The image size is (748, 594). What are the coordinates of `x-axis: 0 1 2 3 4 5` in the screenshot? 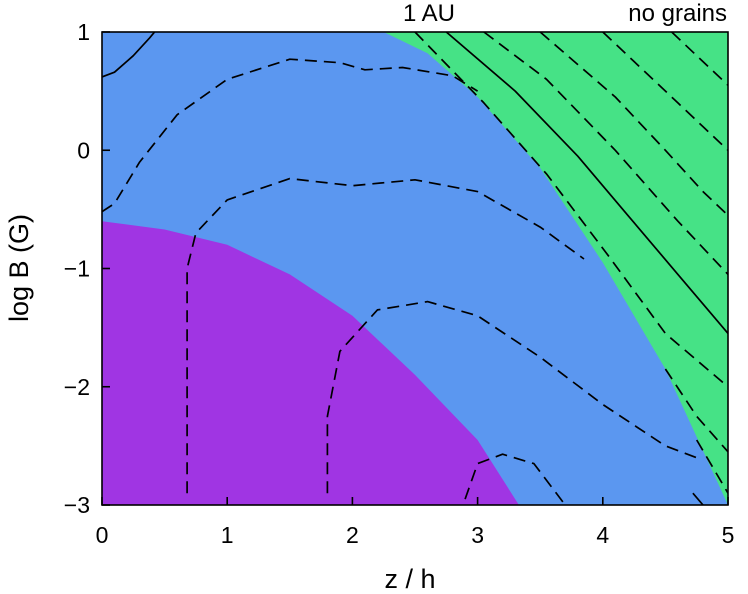 It's located at (415, 522).